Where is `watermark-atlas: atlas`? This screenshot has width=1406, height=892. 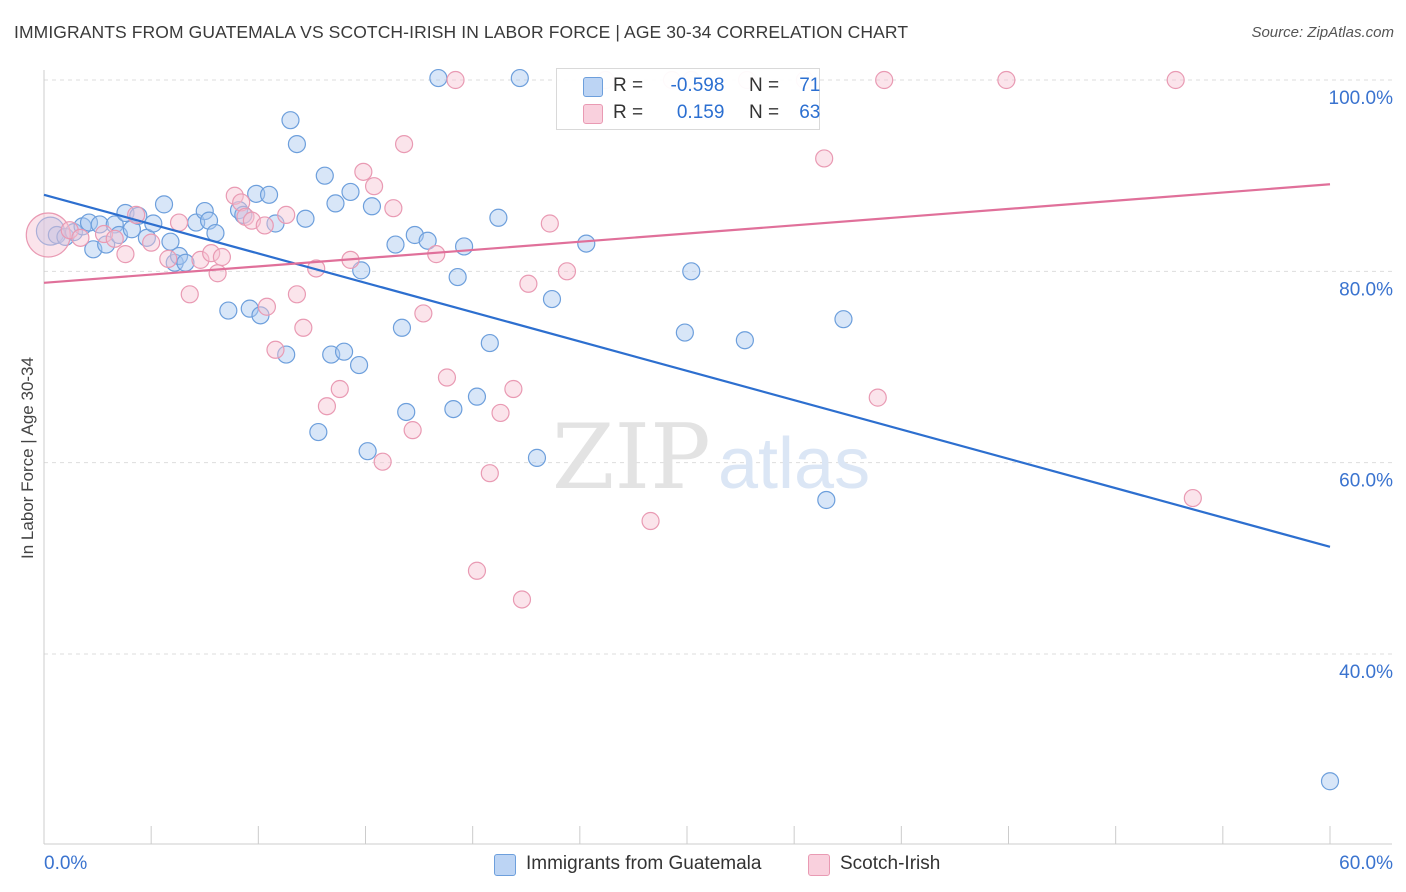 watermark-atlas: atlas is located at coordinates (794, 464).